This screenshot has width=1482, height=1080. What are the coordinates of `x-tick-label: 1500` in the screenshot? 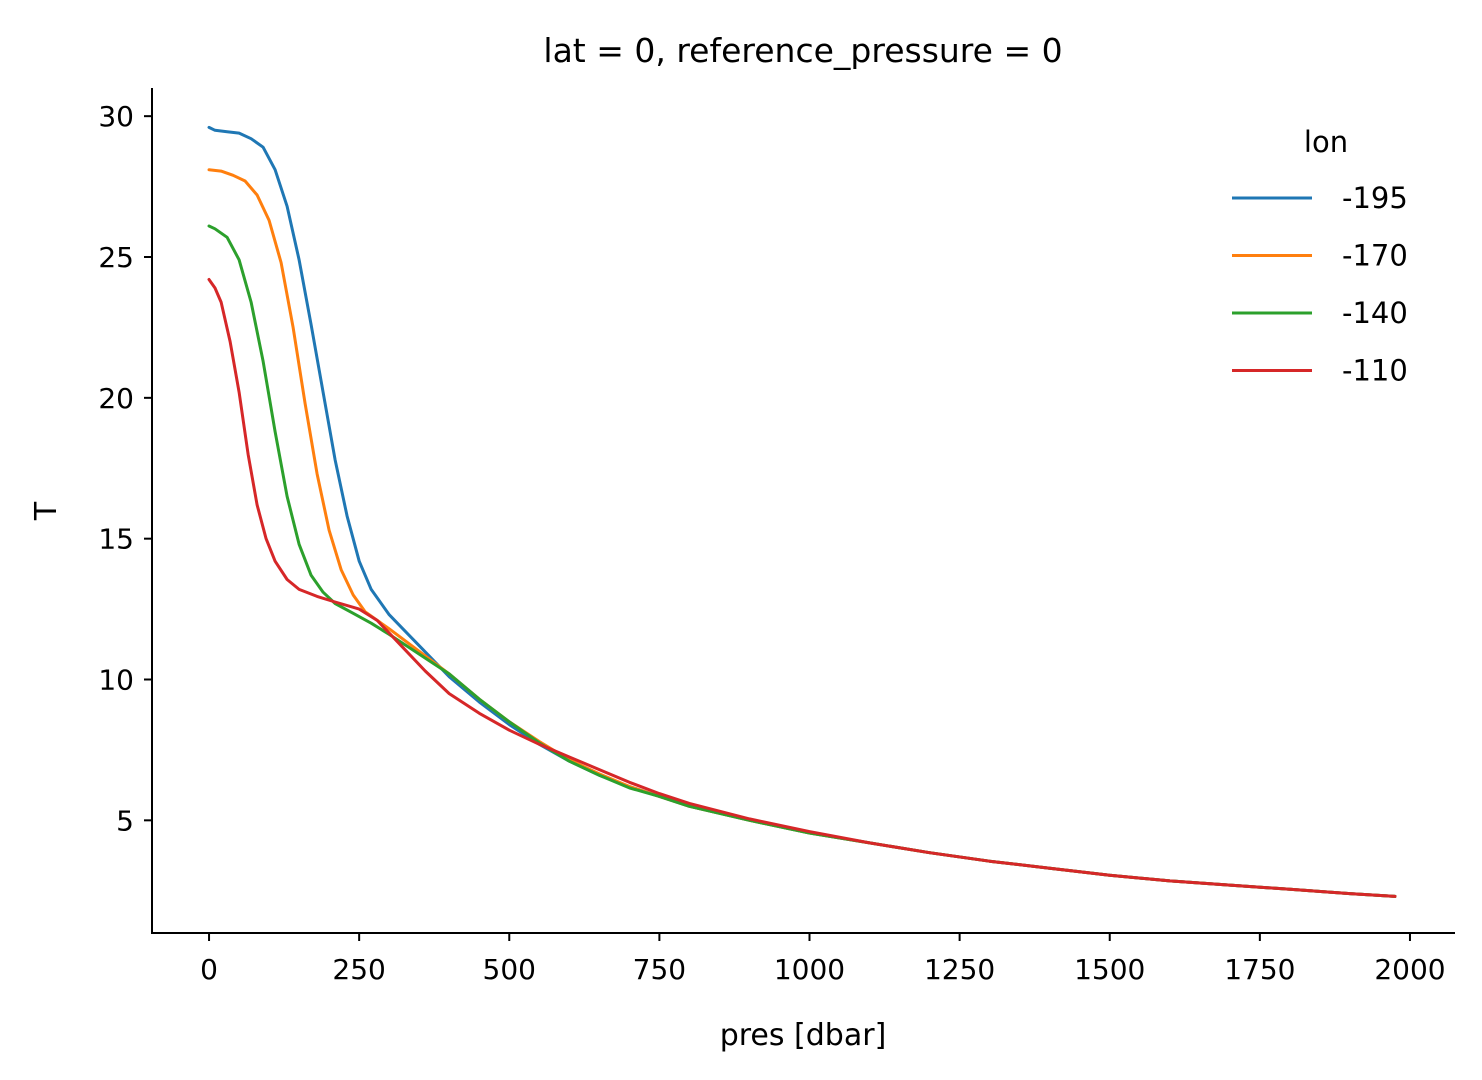 It's located at (1109, 969).